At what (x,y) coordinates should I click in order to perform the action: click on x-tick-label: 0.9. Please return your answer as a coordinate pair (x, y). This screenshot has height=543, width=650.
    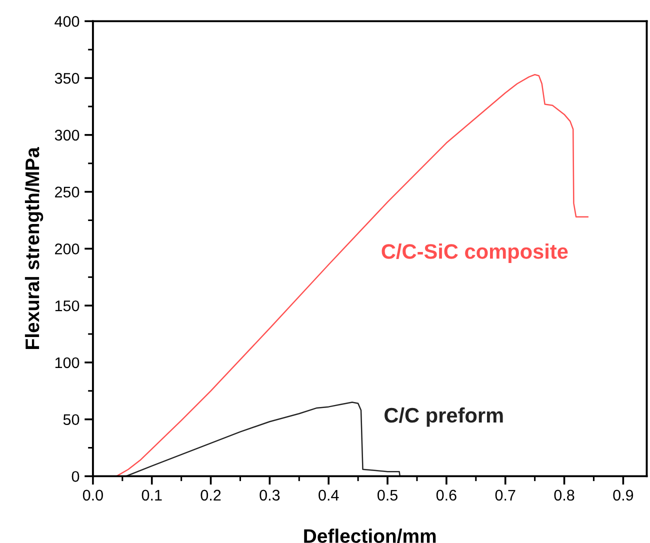
    Looking at the image, I should click on (623, 495).